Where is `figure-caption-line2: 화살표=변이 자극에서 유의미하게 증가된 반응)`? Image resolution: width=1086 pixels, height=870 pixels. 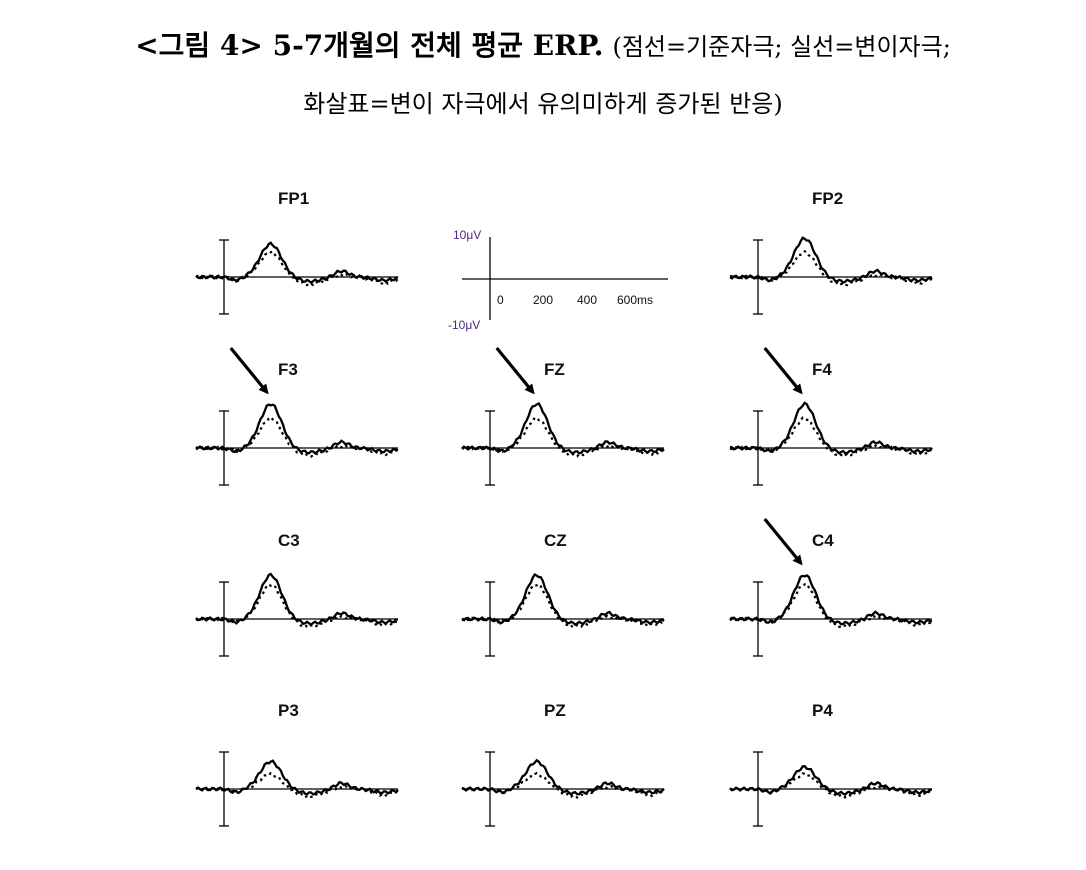
figure-caption-line2: 화살표=변이 자극에서 유의미하게 증가된 반응) is located at coordinates (543, 104).